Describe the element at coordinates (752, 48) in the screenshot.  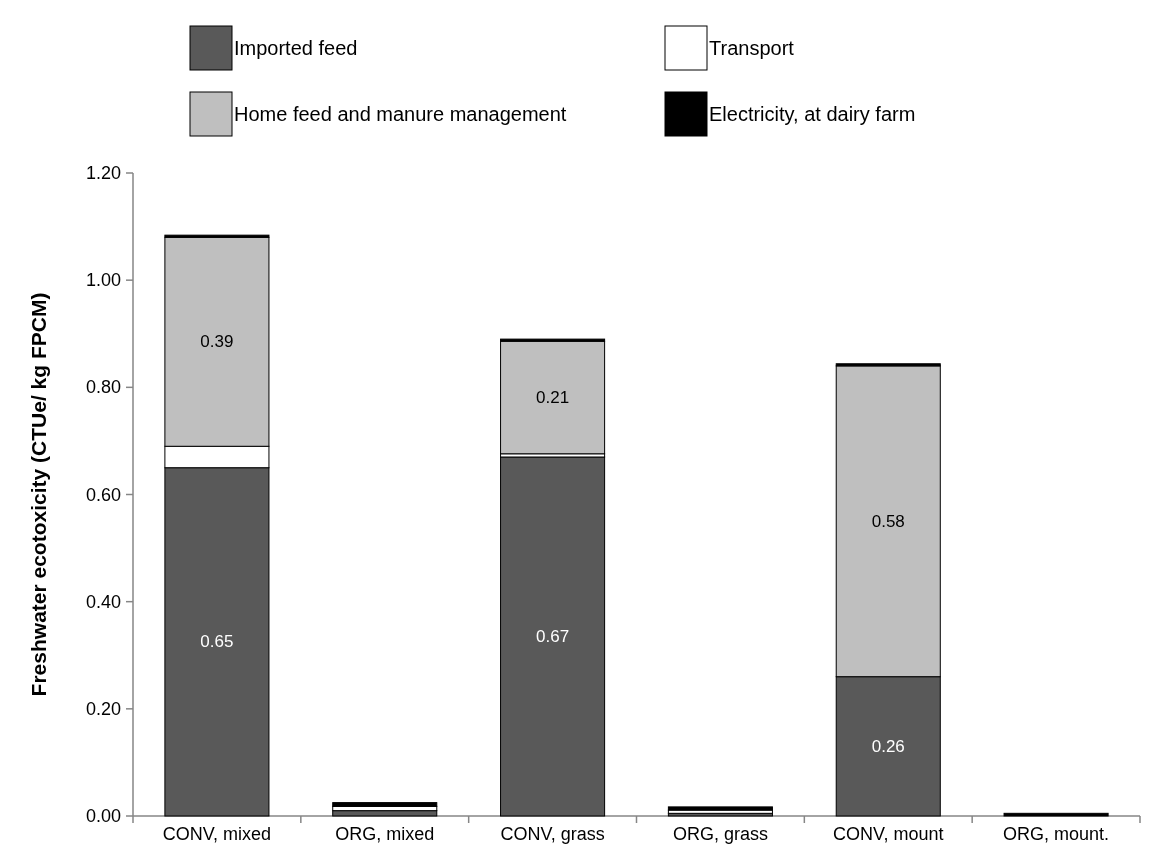
I see `legend-label: Transport` at that location.